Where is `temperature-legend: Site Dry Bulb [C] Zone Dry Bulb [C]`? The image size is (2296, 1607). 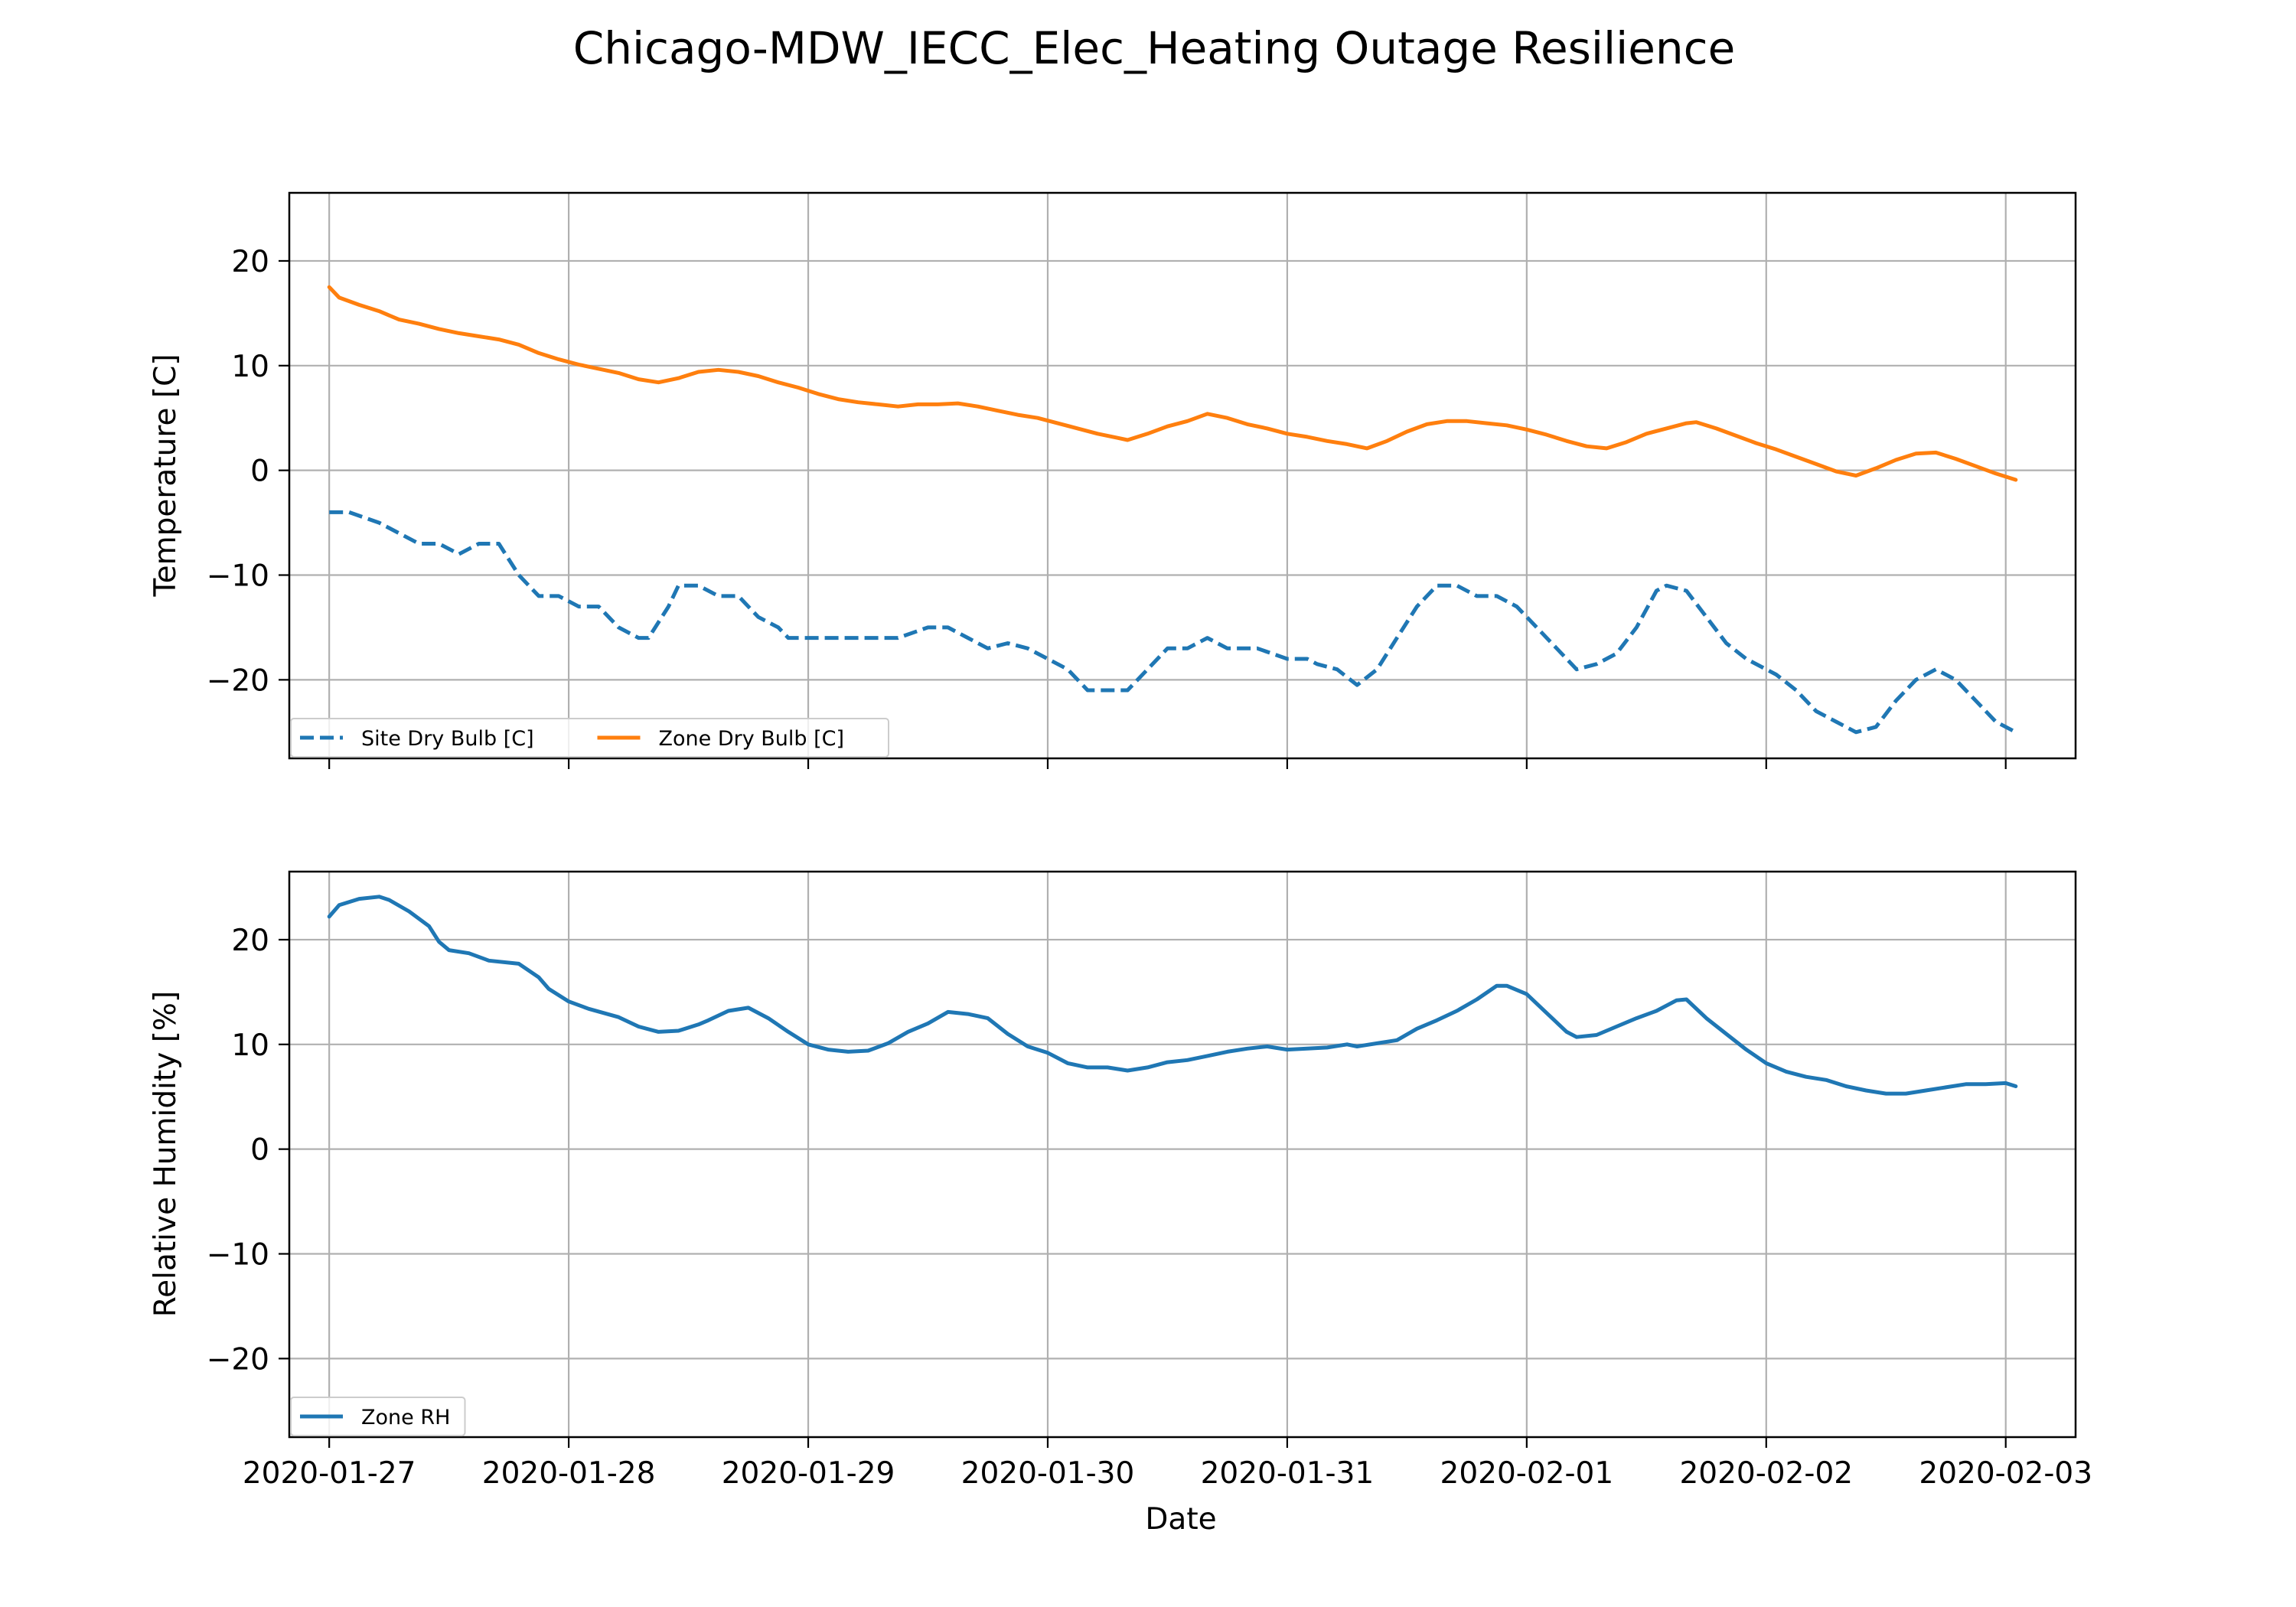
temperature-legend: Site Dry Bulb [C] Zone Dry Bulb [C] is located at coordinates (589, 738).